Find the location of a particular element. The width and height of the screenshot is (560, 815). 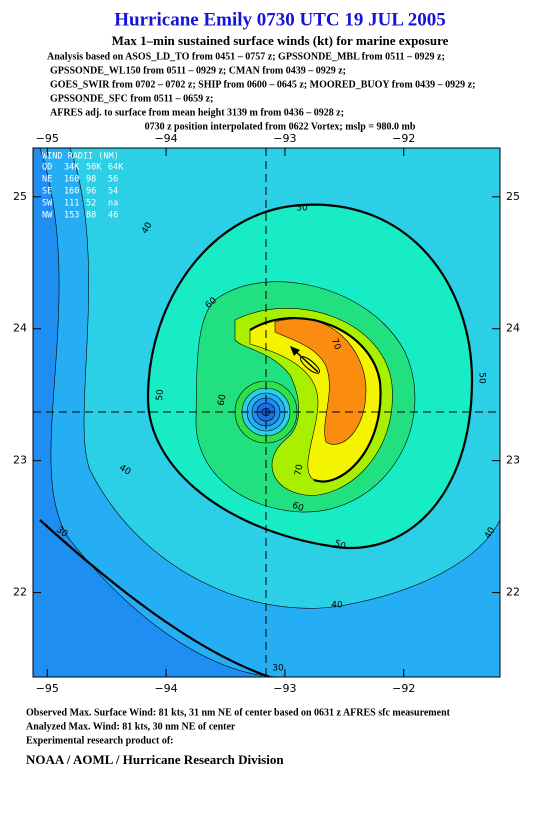

max-wind-ellipse is located at coordinates (310, 365).